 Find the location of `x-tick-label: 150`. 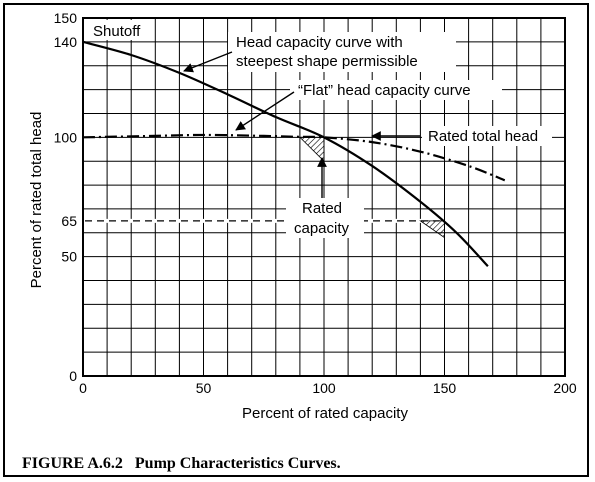

x-tick-label: 150 is located at coordinates (445, 388).